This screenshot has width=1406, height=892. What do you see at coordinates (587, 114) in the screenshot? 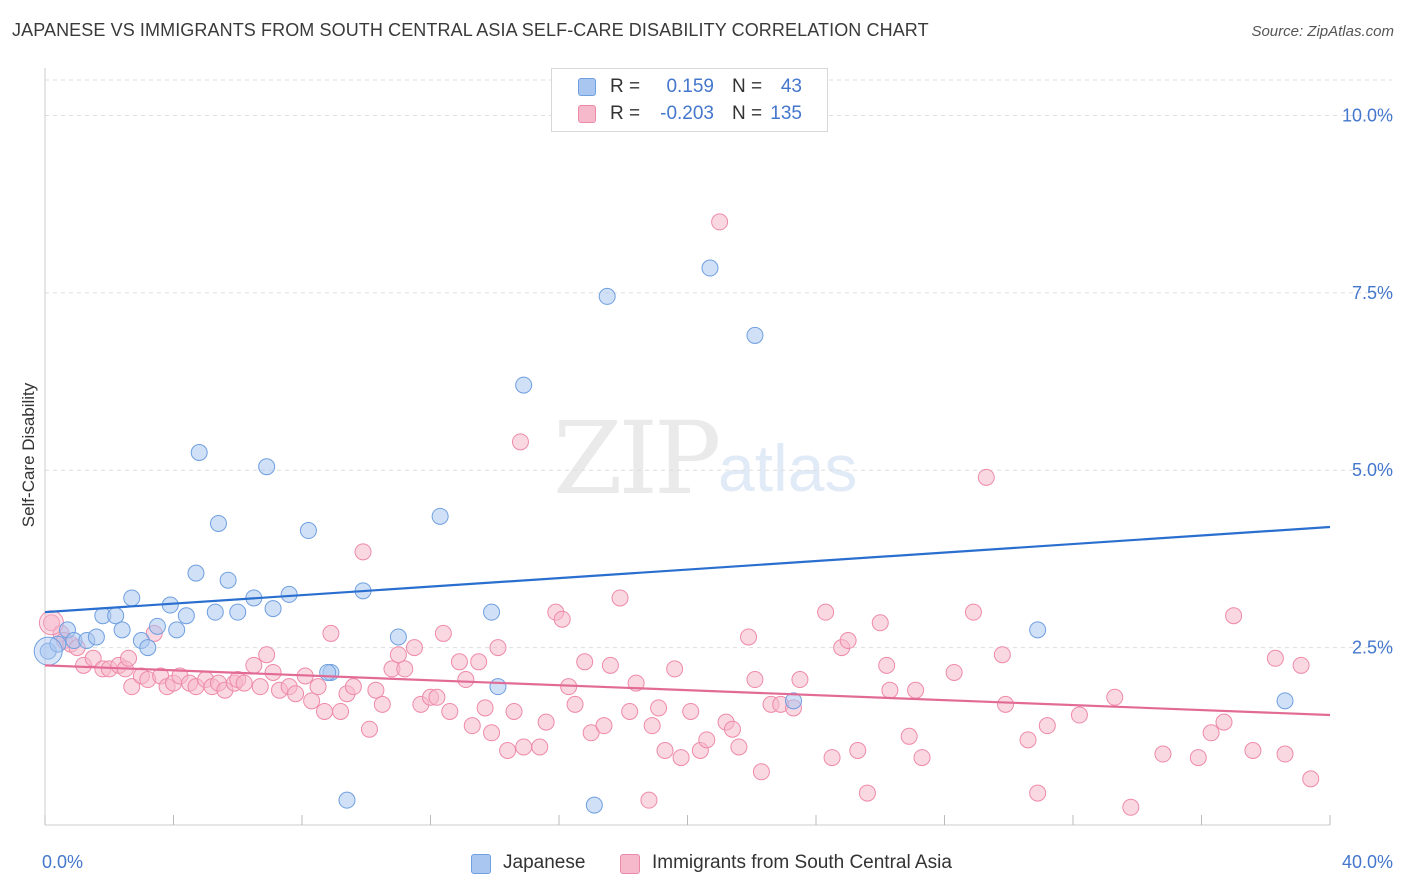
I see `immigrants-swatch` at bounding box center [587, 114].